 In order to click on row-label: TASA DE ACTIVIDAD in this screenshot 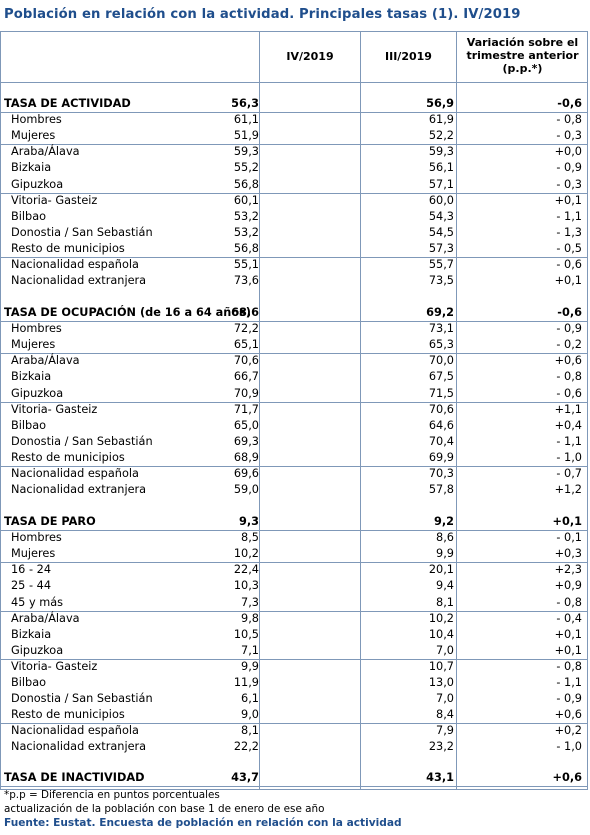, I will do `click(67, 103)`.